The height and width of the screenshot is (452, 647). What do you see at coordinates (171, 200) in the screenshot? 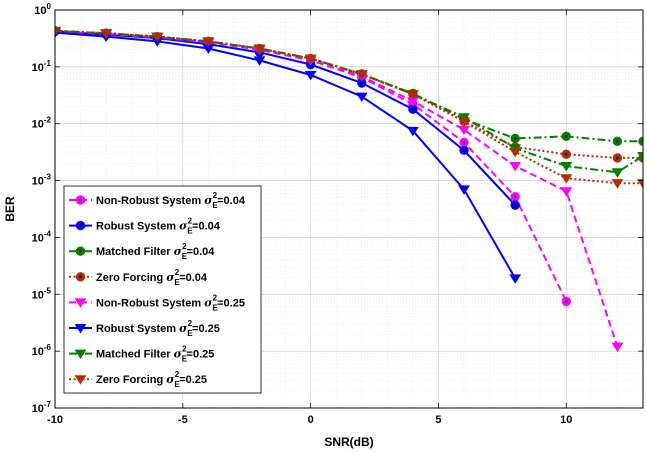
I see `legend-label: Non-Robust System σE2=0.04` at bounding box center [171, 200].